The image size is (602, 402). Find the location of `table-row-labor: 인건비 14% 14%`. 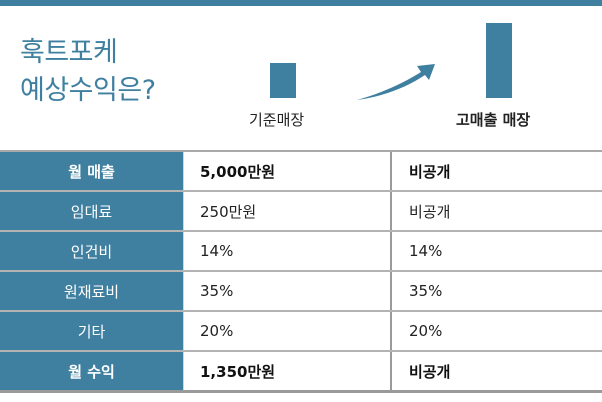

table-row-labor: 인건비 14% 14% is located at coordinates (301, 252).